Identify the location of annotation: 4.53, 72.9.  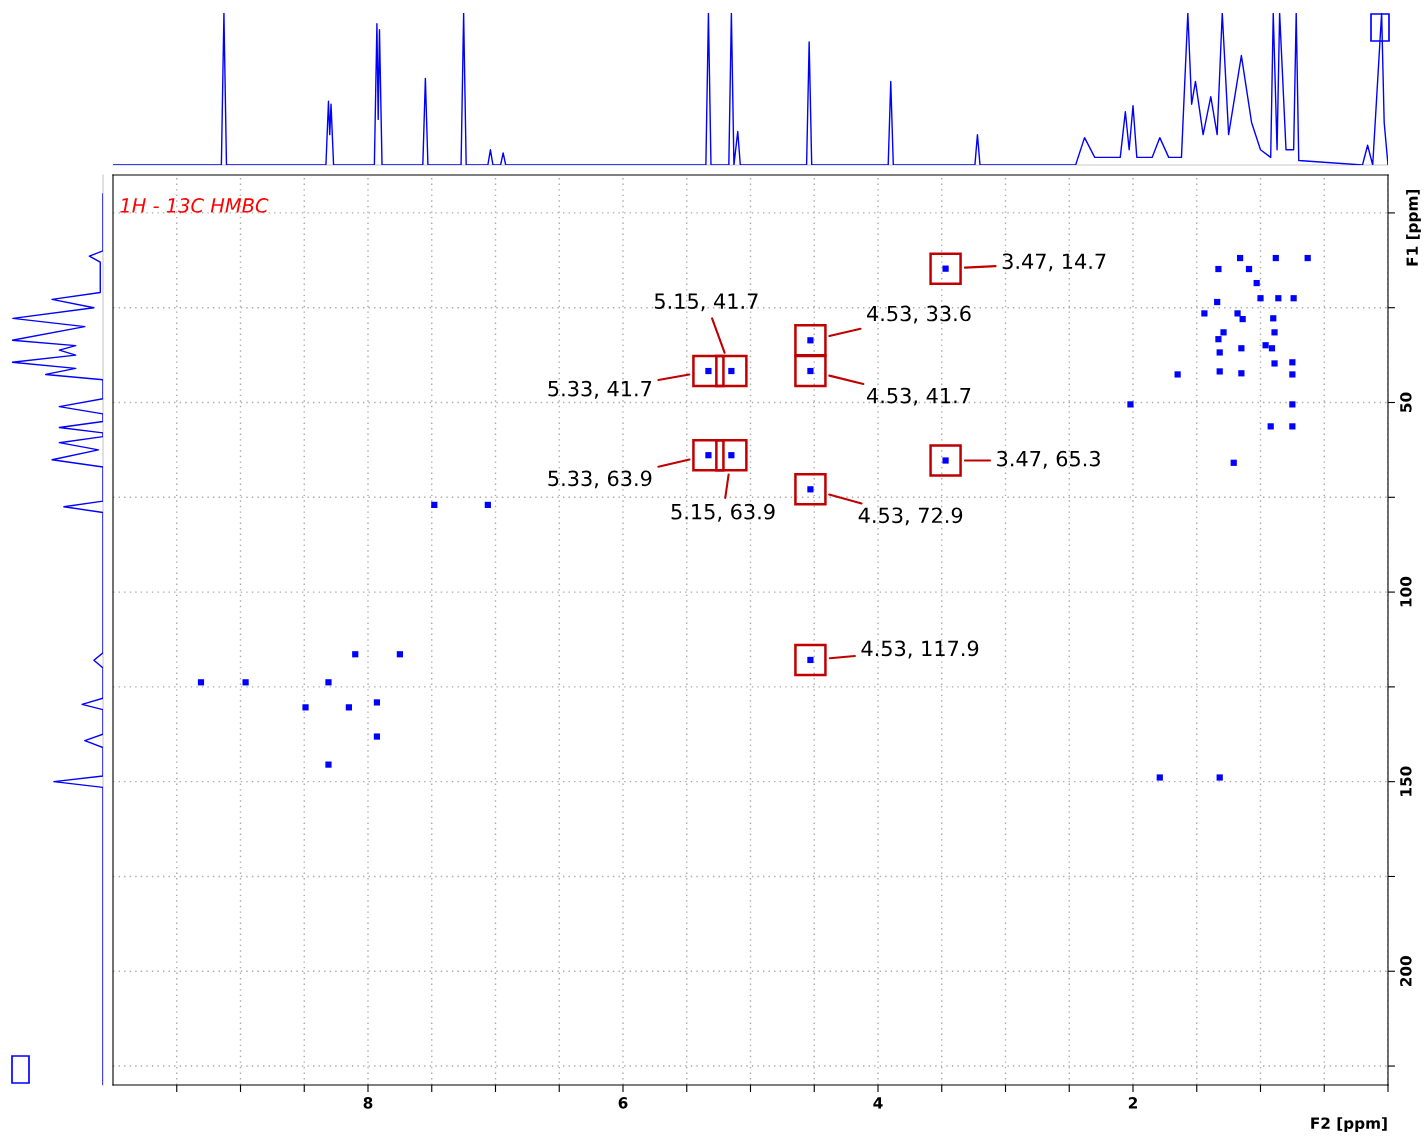
(910, 516).